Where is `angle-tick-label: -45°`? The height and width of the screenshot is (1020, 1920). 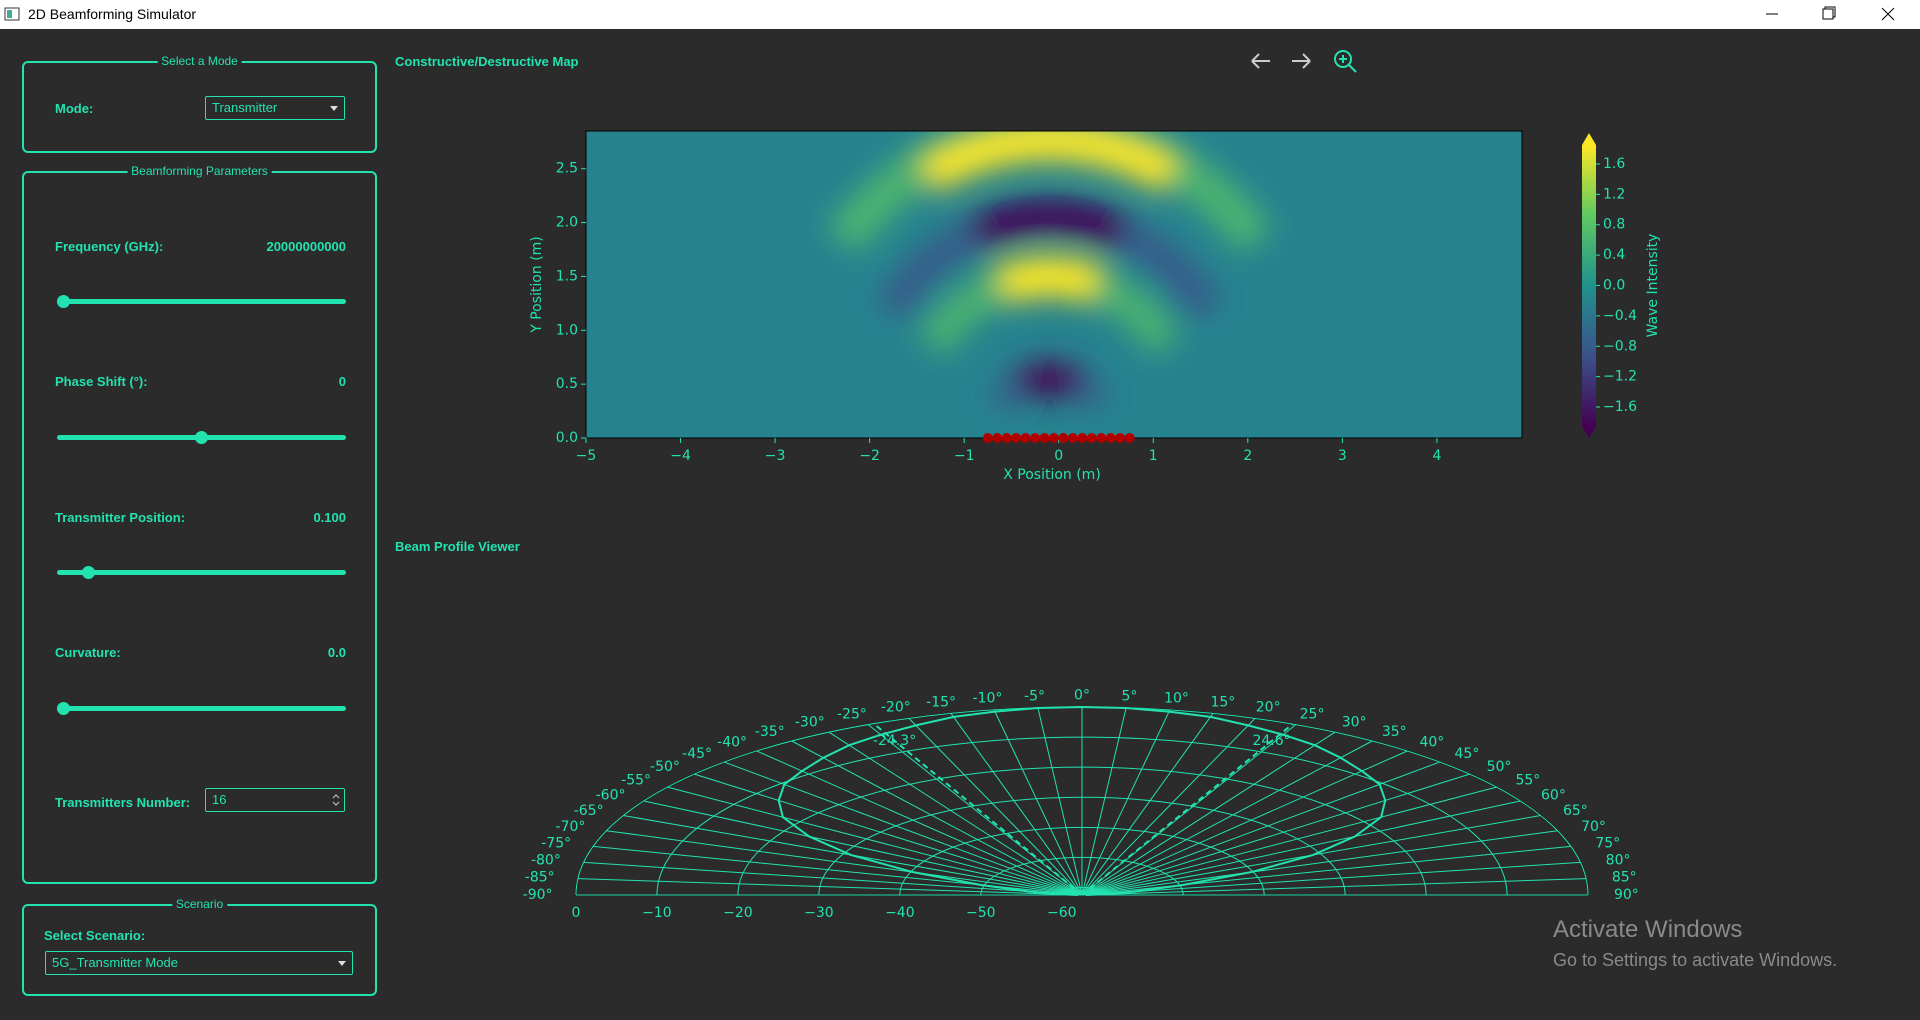 angle-tick-label: -45° is located at coordinates (697, 754).